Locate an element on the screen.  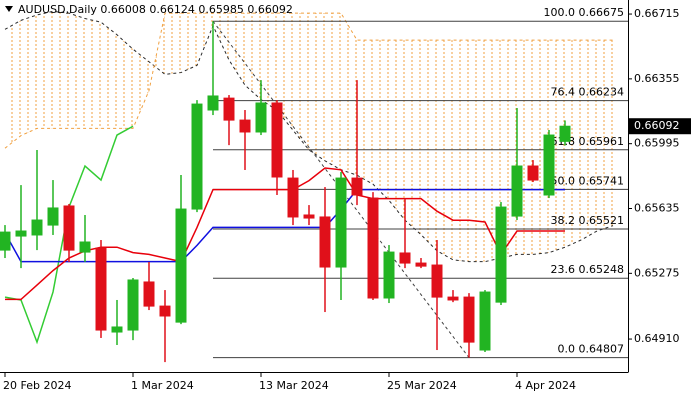
last-price-box is located at coordinates (660, 126).